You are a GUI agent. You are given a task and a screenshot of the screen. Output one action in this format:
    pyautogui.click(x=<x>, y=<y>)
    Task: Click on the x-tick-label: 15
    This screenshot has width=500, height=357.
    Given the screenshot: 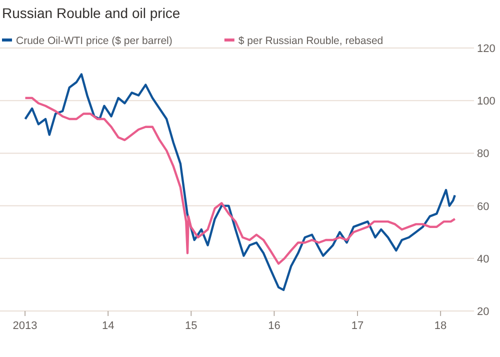 What is the action you would take?
    pyautogui.click(x=191, y=326)
    